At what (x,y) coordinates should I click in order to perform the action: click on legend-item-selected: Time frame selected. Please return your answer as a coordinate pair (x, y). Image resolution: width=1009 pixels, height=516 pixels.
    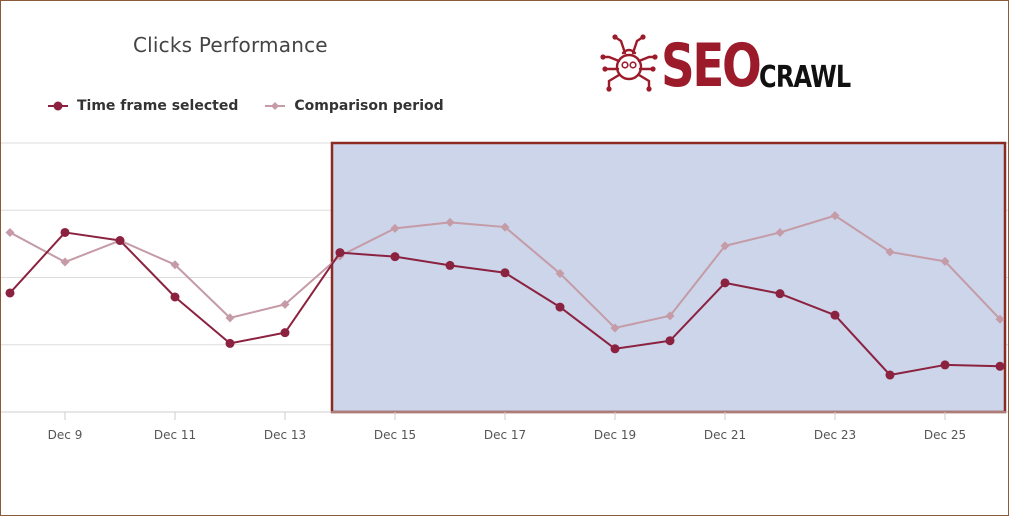
    Looking at the image, I should click on (142, 106).